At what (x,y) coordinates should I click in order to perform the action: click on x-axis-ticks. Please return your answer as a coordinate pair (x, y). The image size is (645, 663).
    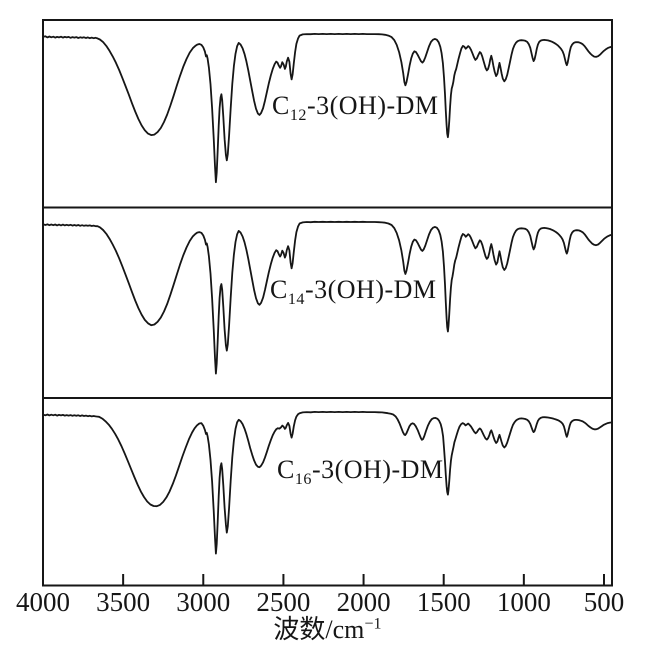
    Looking at the image, I should click on (323, 579).